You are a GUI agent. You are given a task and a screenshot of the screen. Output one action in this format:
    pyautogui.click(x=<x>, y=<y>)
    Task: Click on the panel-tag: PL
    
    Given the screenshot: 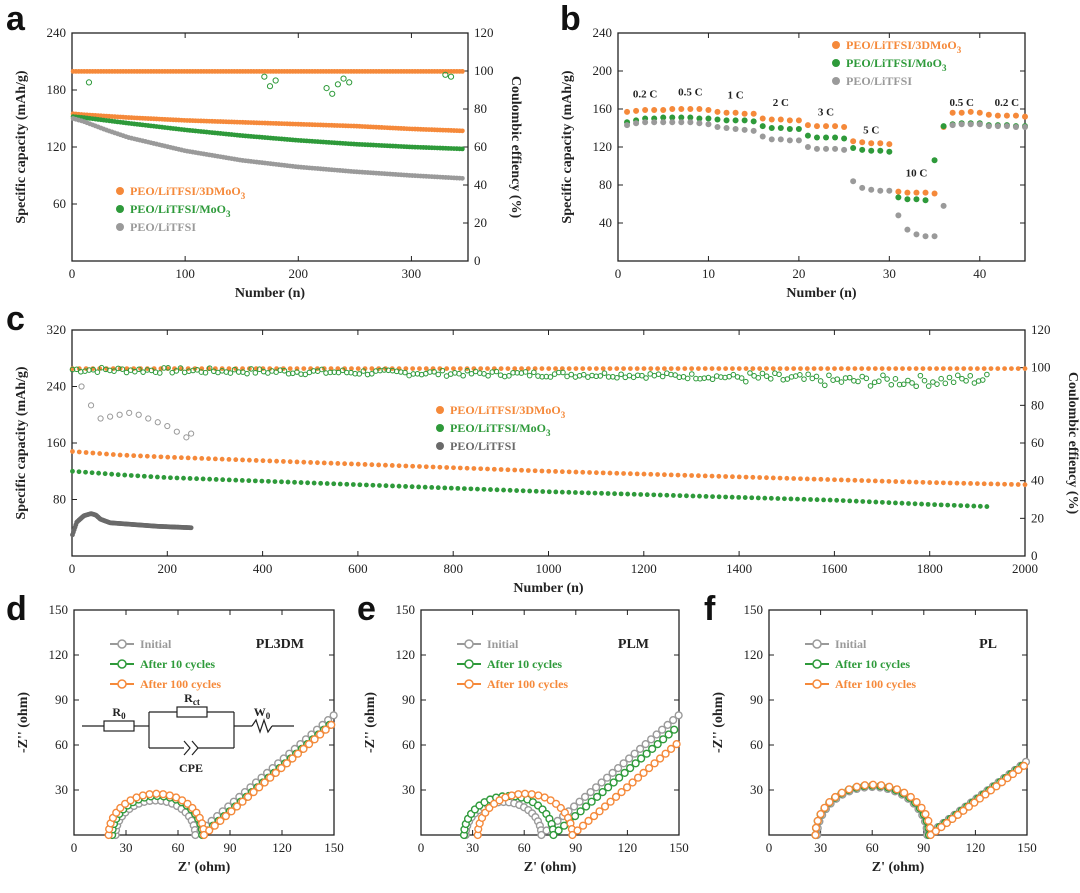 What is the action you would take?
    pyautogui.click(x=988, y=644)
    